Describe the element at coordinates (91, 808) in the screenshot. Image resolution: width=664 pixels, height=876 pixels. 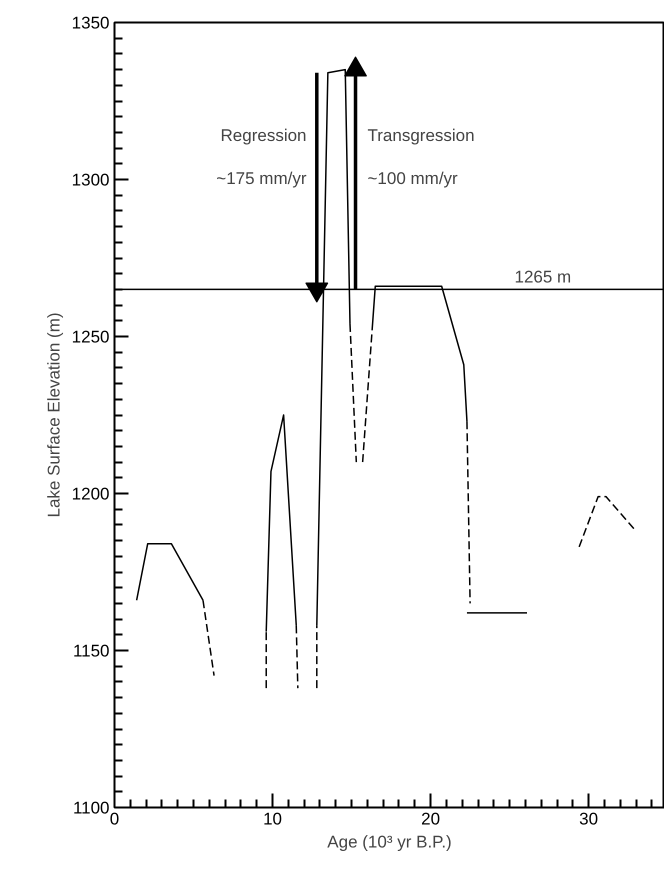
I see `y-tick-label: 1100` at that location.